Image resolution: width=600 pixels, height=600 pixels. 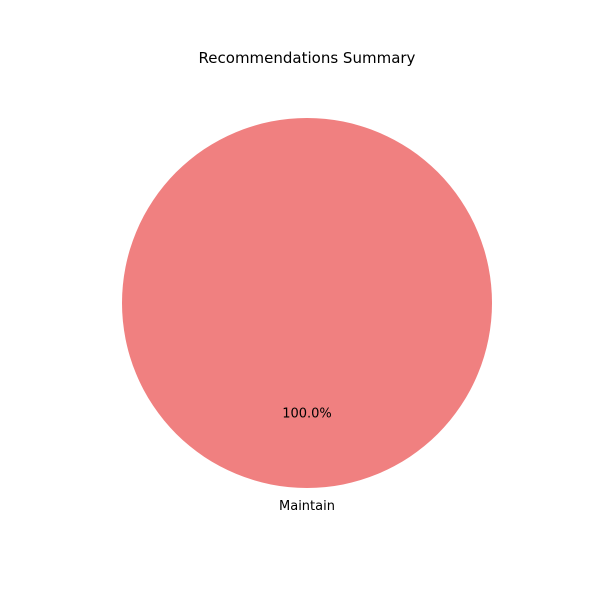 I want to click on slice-percent-label: 100.0%, so click(x=307, y=414).